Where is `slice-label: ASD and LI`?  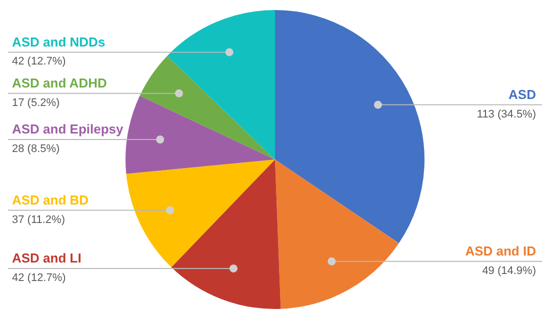
slice-label: ASD and LI is located at coordinates (47, 258).